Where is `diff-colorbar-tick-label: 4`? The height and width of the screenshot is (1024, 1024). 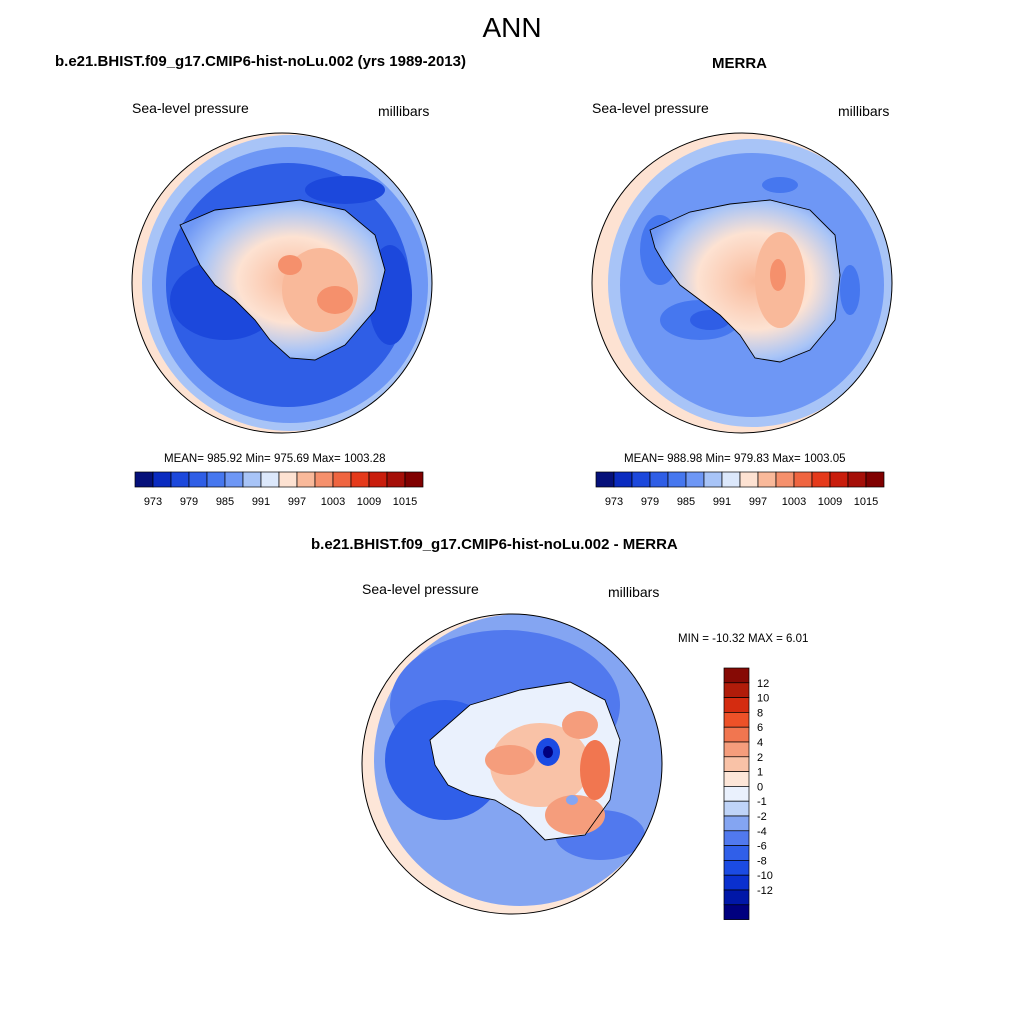 diff-colorbar-tick-label: 4 is located at coordinates (760, 743).